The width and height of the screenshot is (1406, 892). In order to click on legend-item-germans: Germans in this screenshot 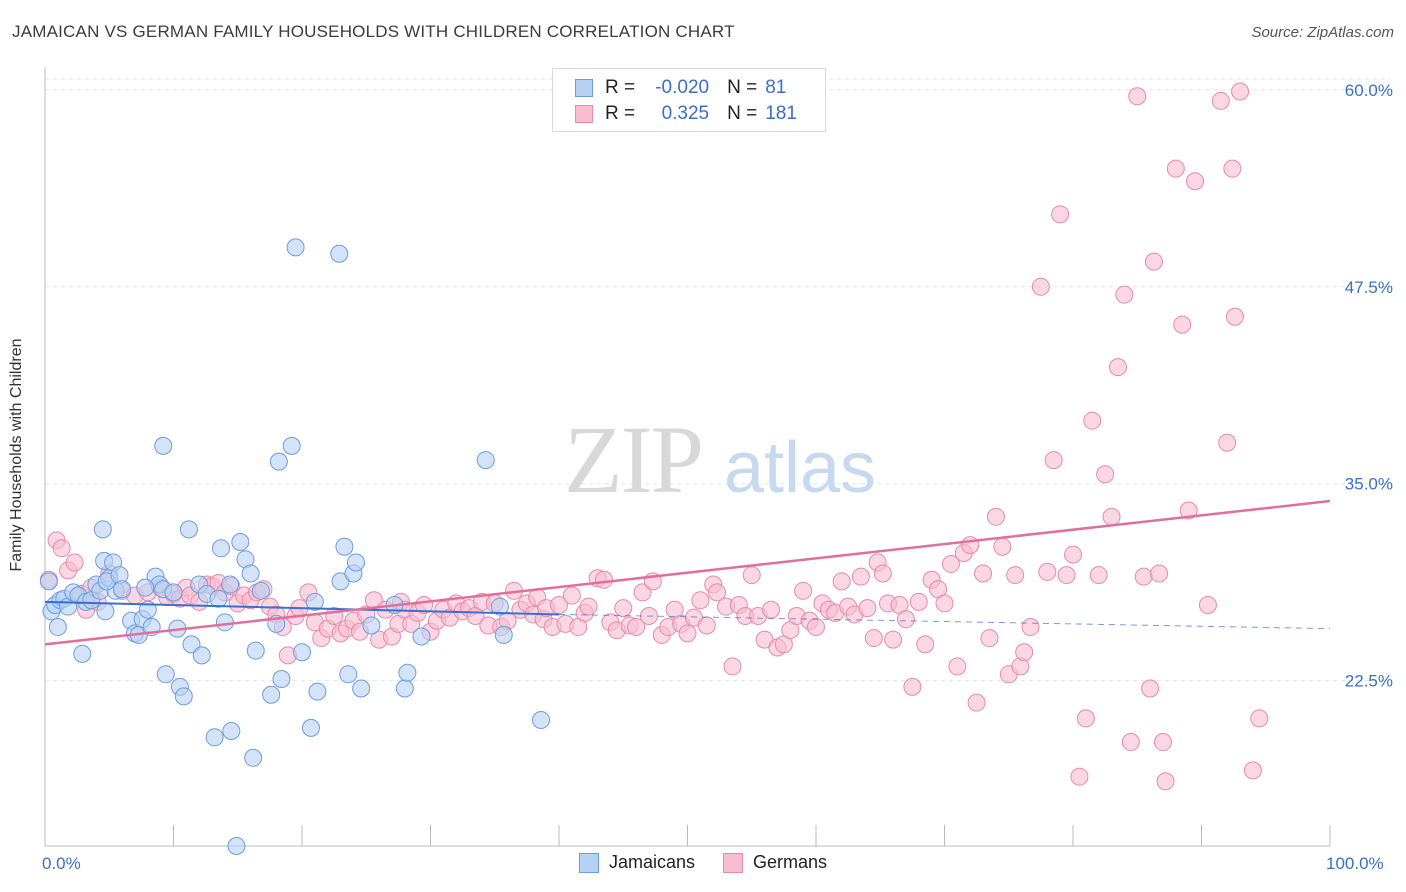, I will do `click(775, 862)`.